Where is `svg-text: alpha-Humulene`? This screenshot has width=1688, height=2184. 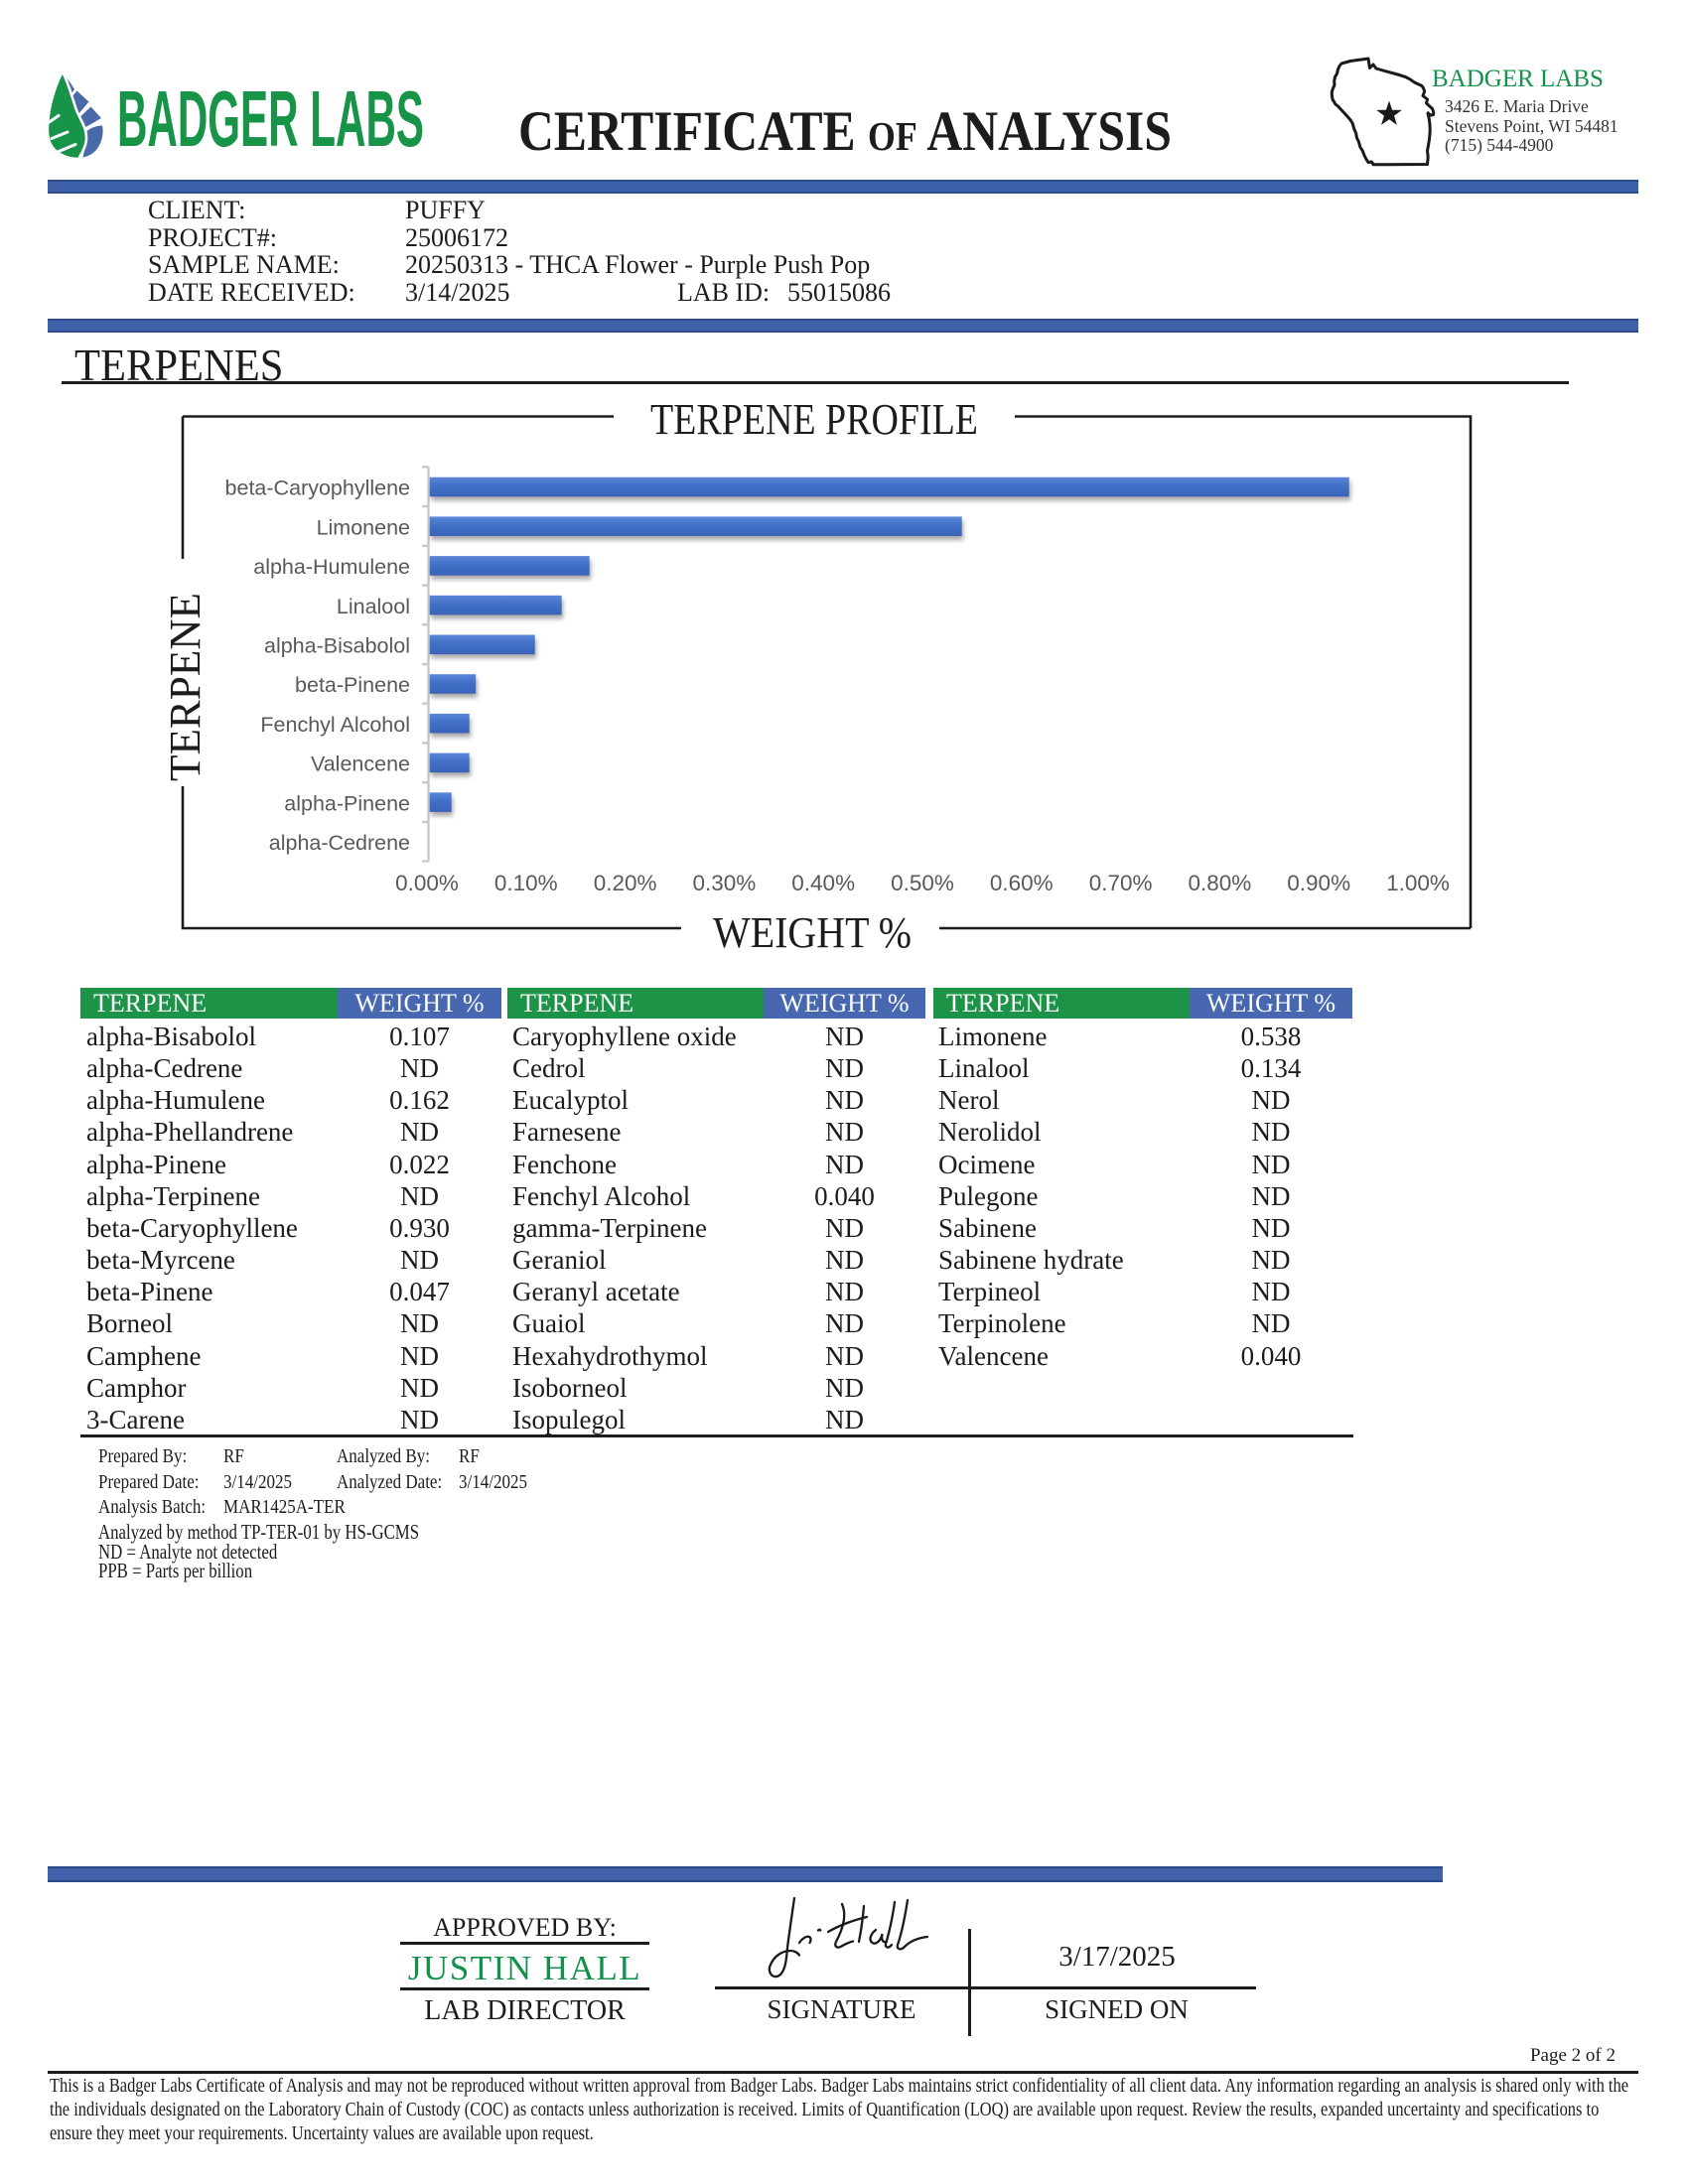
svg-text: alpha-Humulene is located at coordinates (331, 567).